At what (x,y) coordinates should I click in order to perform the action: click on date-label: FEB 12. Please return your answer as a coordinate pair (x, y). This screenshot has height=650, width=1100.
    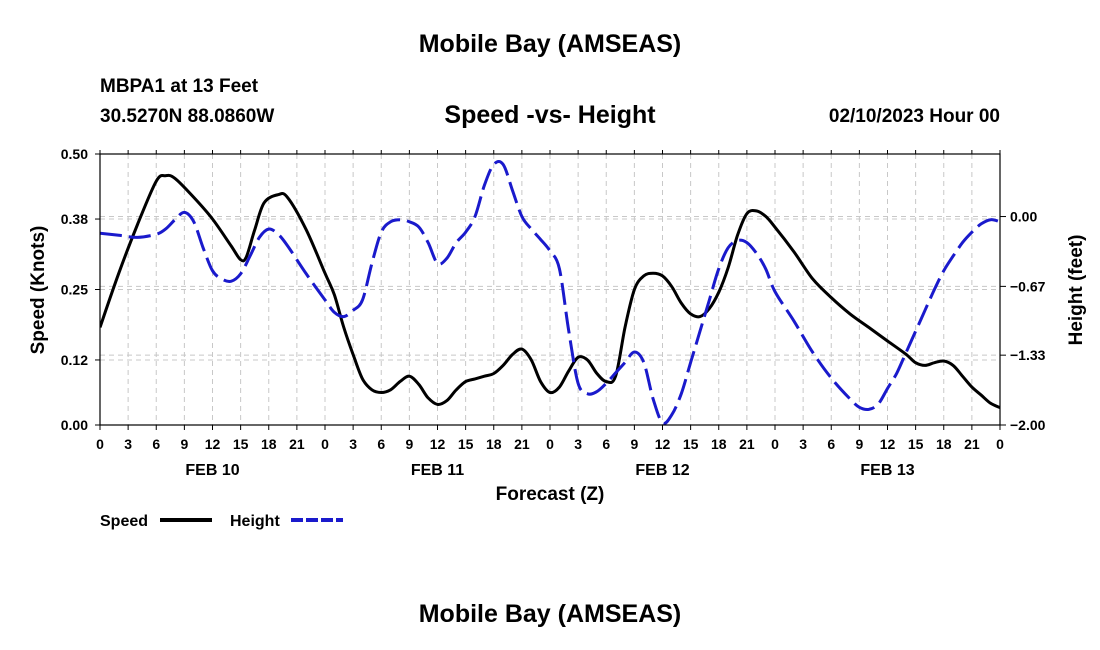
    Looking at the image, I should click on (662, 470).